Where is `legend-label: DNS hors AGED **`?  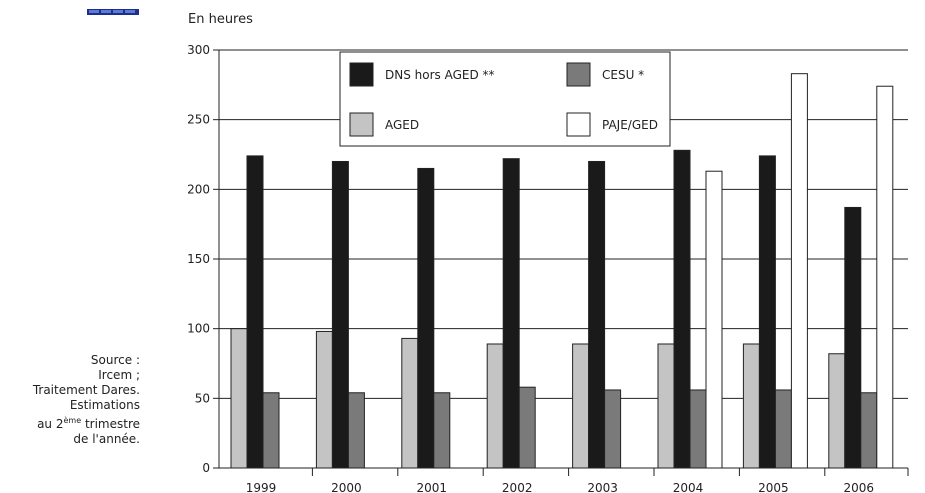 legend-label: DNS hors AGED ** is located at coordinates (440, 75).